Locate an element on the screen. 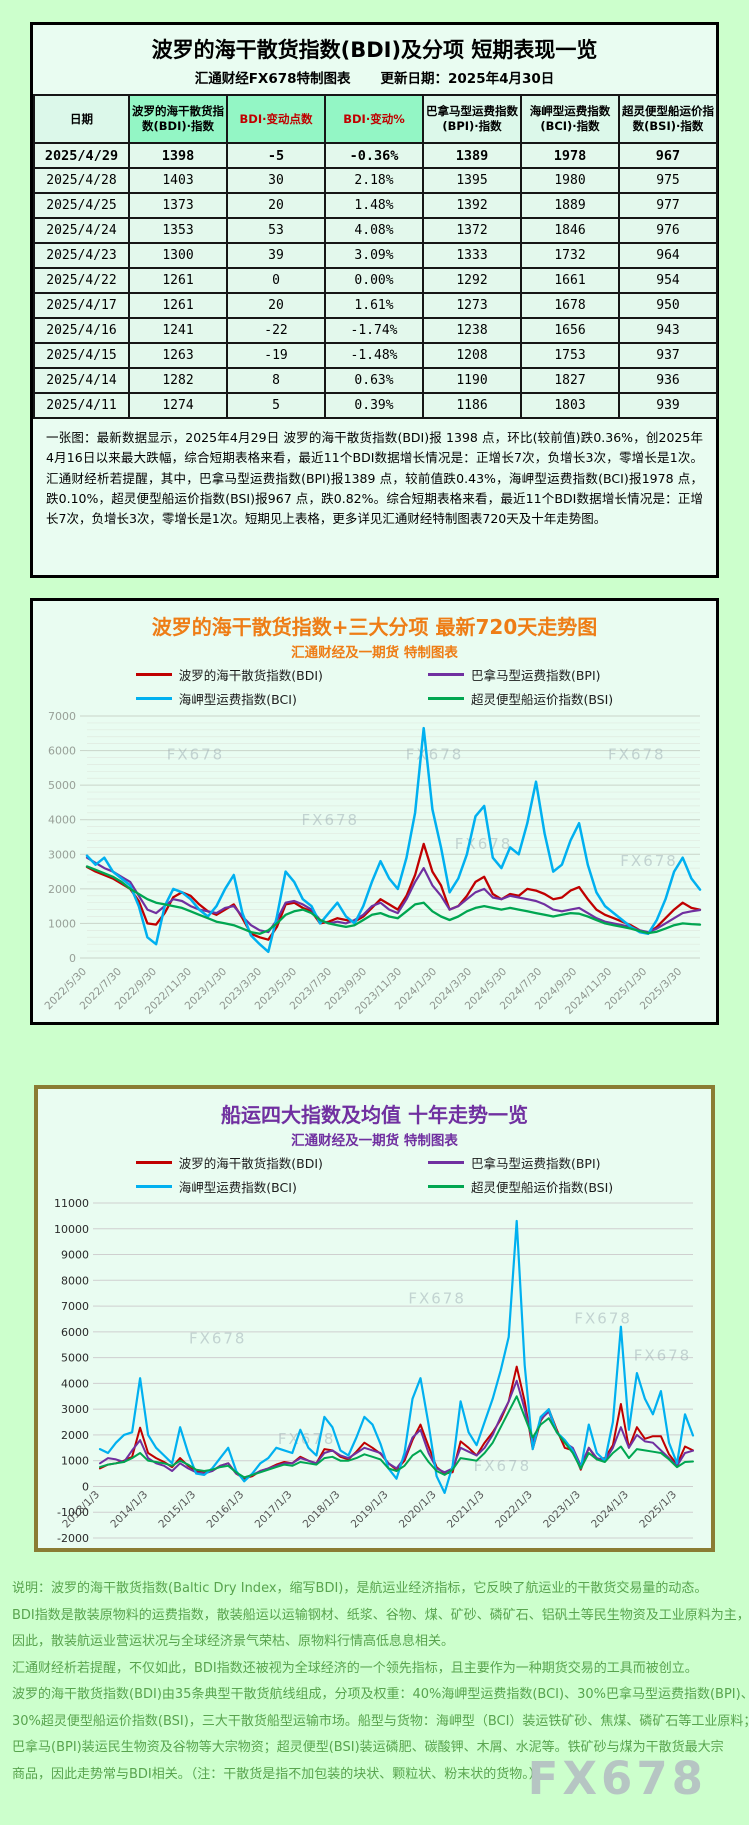  table-cell-1: 1274 is located at coordinates (178, 405).